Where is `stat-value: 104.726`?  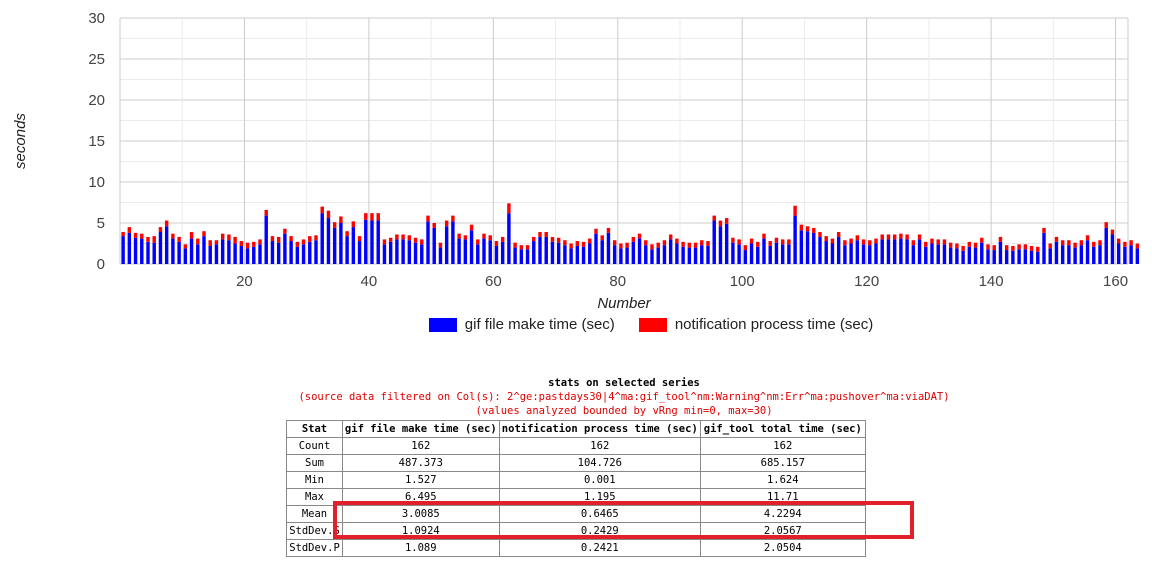 stat-value: 104.726 is located at coordinates (599, 463).